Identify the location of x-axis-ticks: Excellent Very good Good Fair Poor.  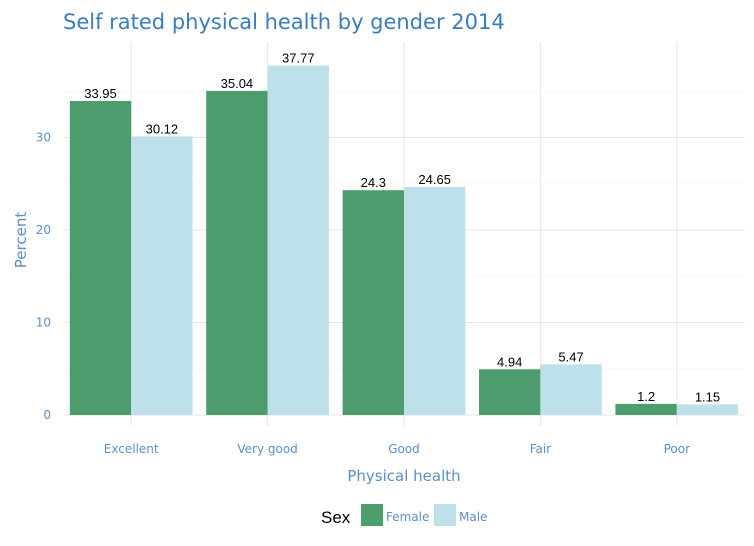
(397, 449).